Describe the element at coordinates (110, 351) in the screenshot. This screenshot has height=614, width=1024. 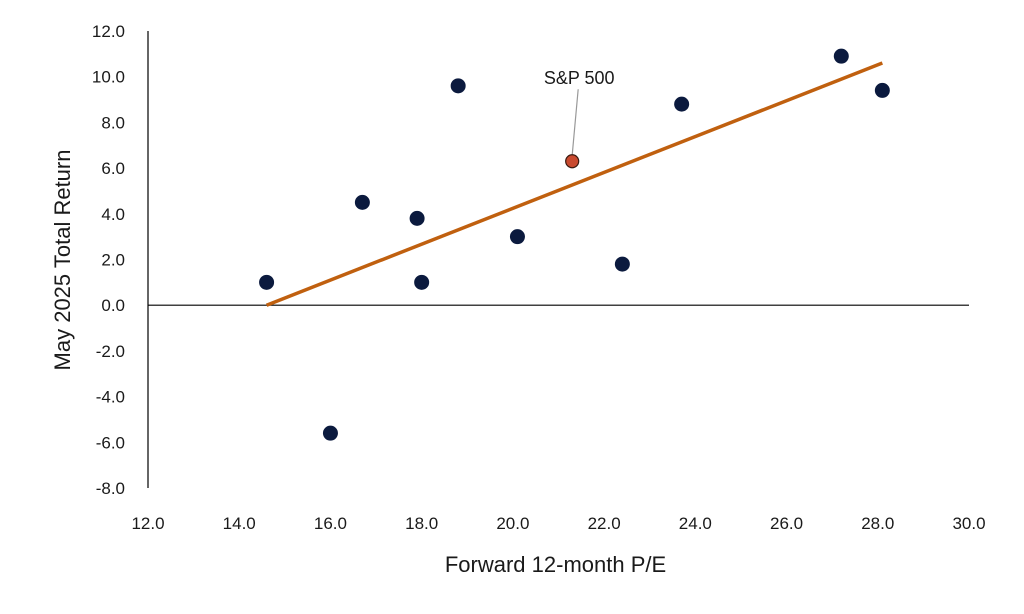
I see `y-tick-label: -2.0` at that location.